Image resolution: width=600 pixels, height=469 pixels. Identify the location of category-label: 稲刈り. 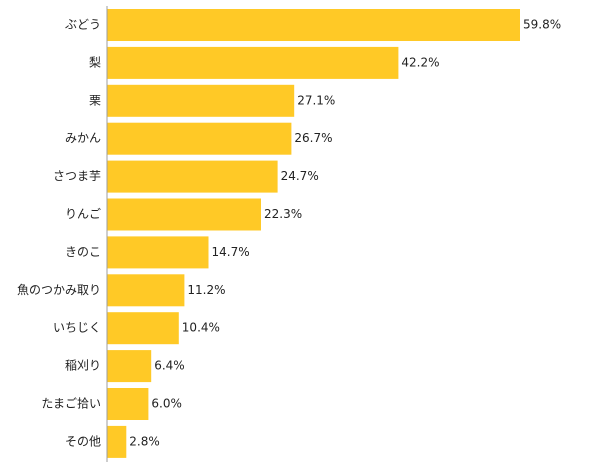
(83, 366).